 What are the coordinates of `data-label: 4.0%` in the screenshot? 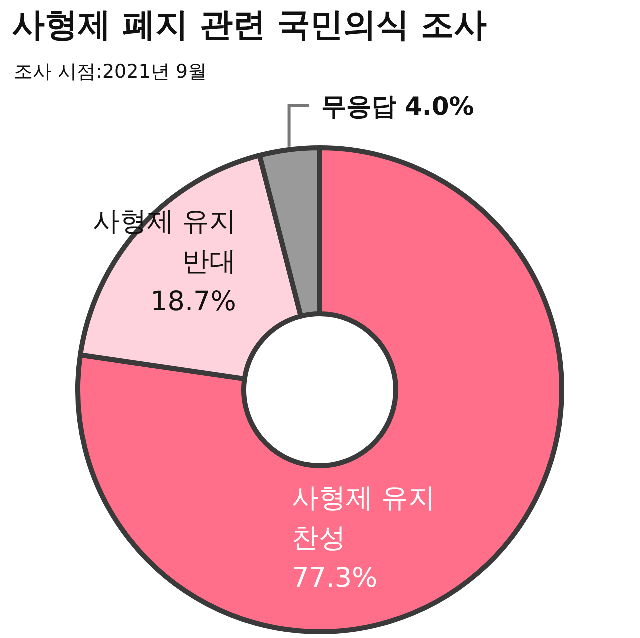 It's located at (439, 106).